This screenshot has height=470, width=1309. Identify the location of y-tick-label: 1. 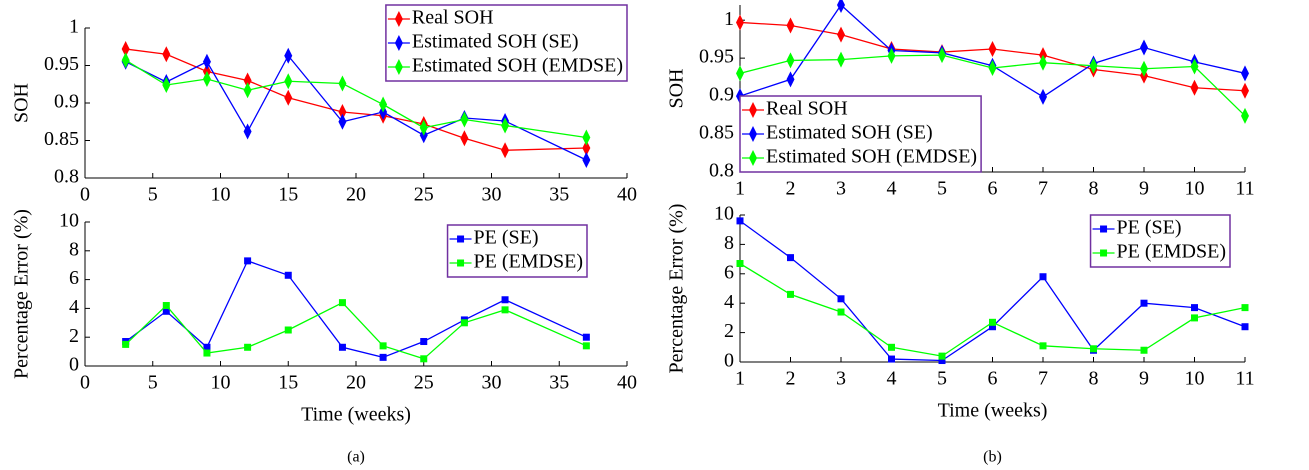
(729, 19).